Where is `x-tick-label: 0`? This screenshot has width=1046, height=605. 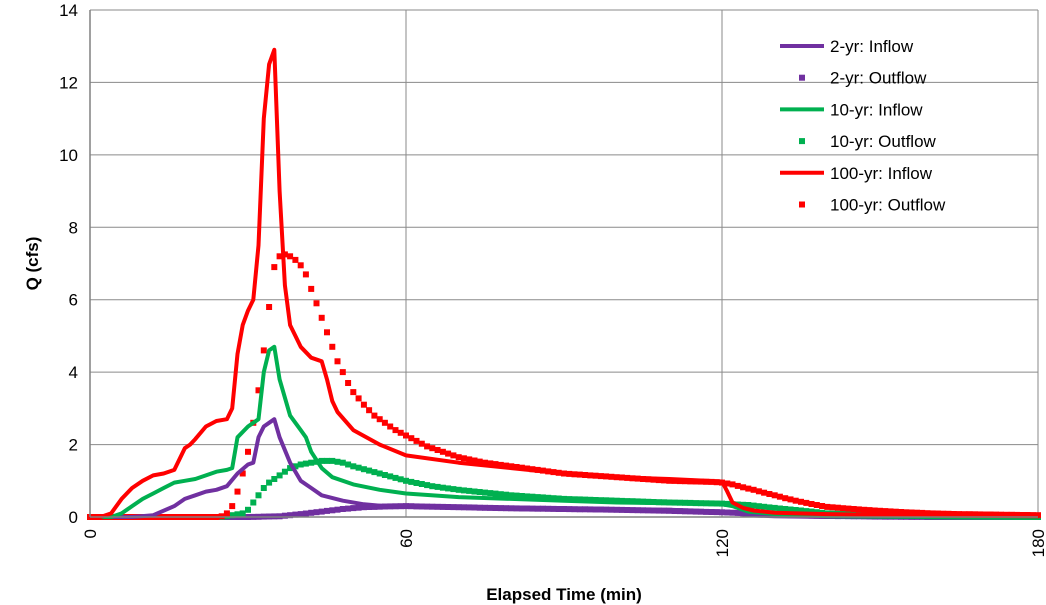
x-tick-label: 0 is located at coordinates (90, 533).